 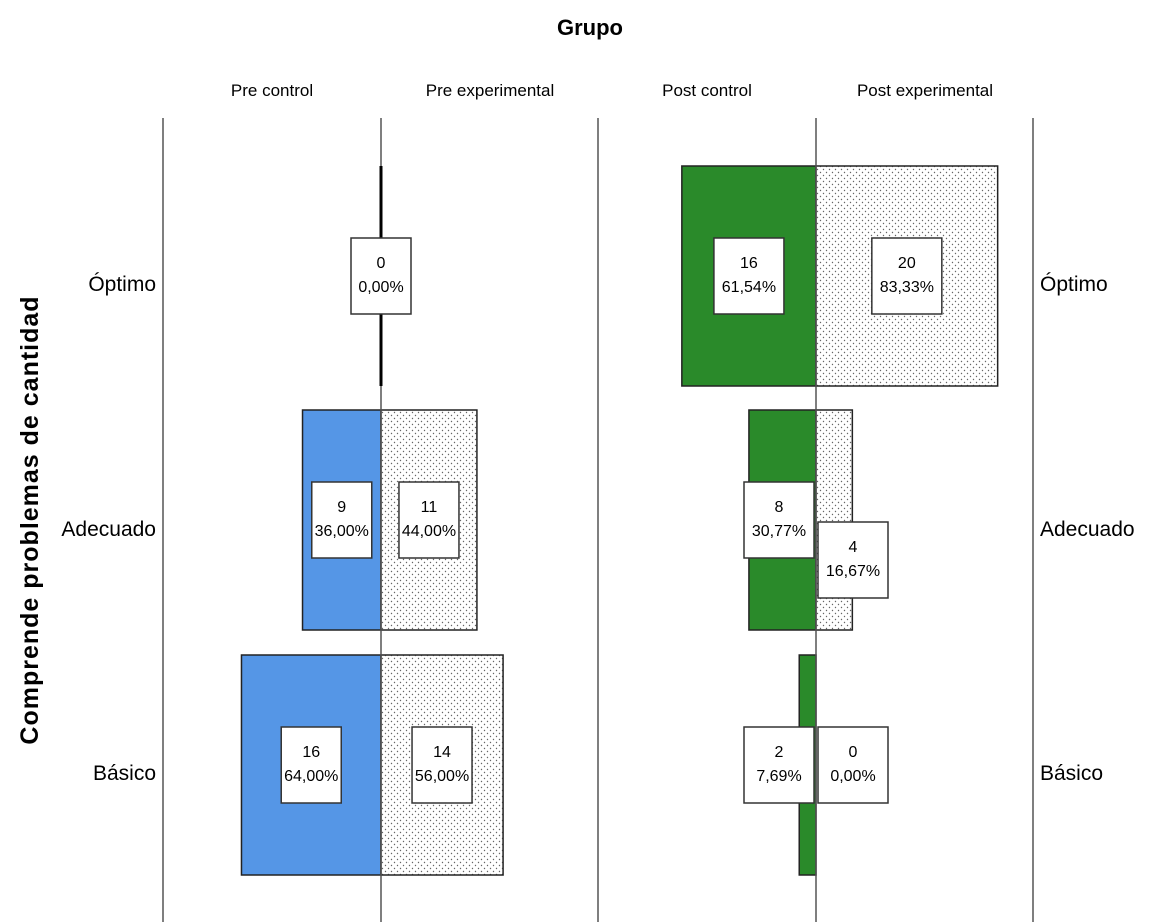 What do you see at coordinates (853, 547) in the screenshot?
I see `value-label-count: 4` at bounding box center [853, 547].